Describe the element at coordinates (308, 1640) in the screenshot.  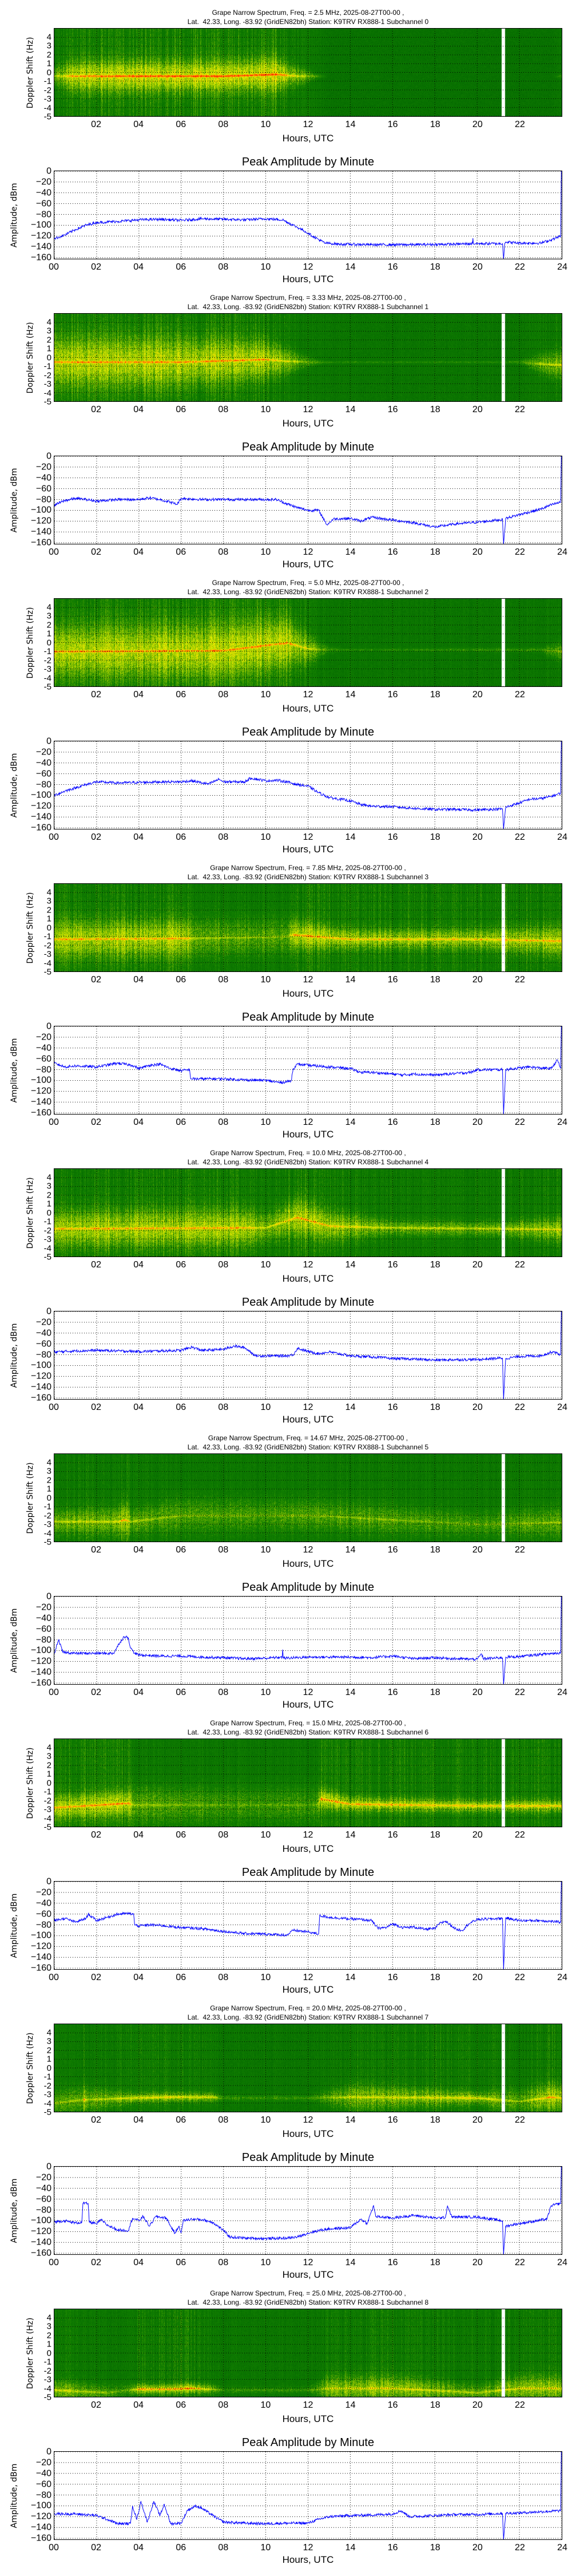
I see `amplitude-plot` at that location.